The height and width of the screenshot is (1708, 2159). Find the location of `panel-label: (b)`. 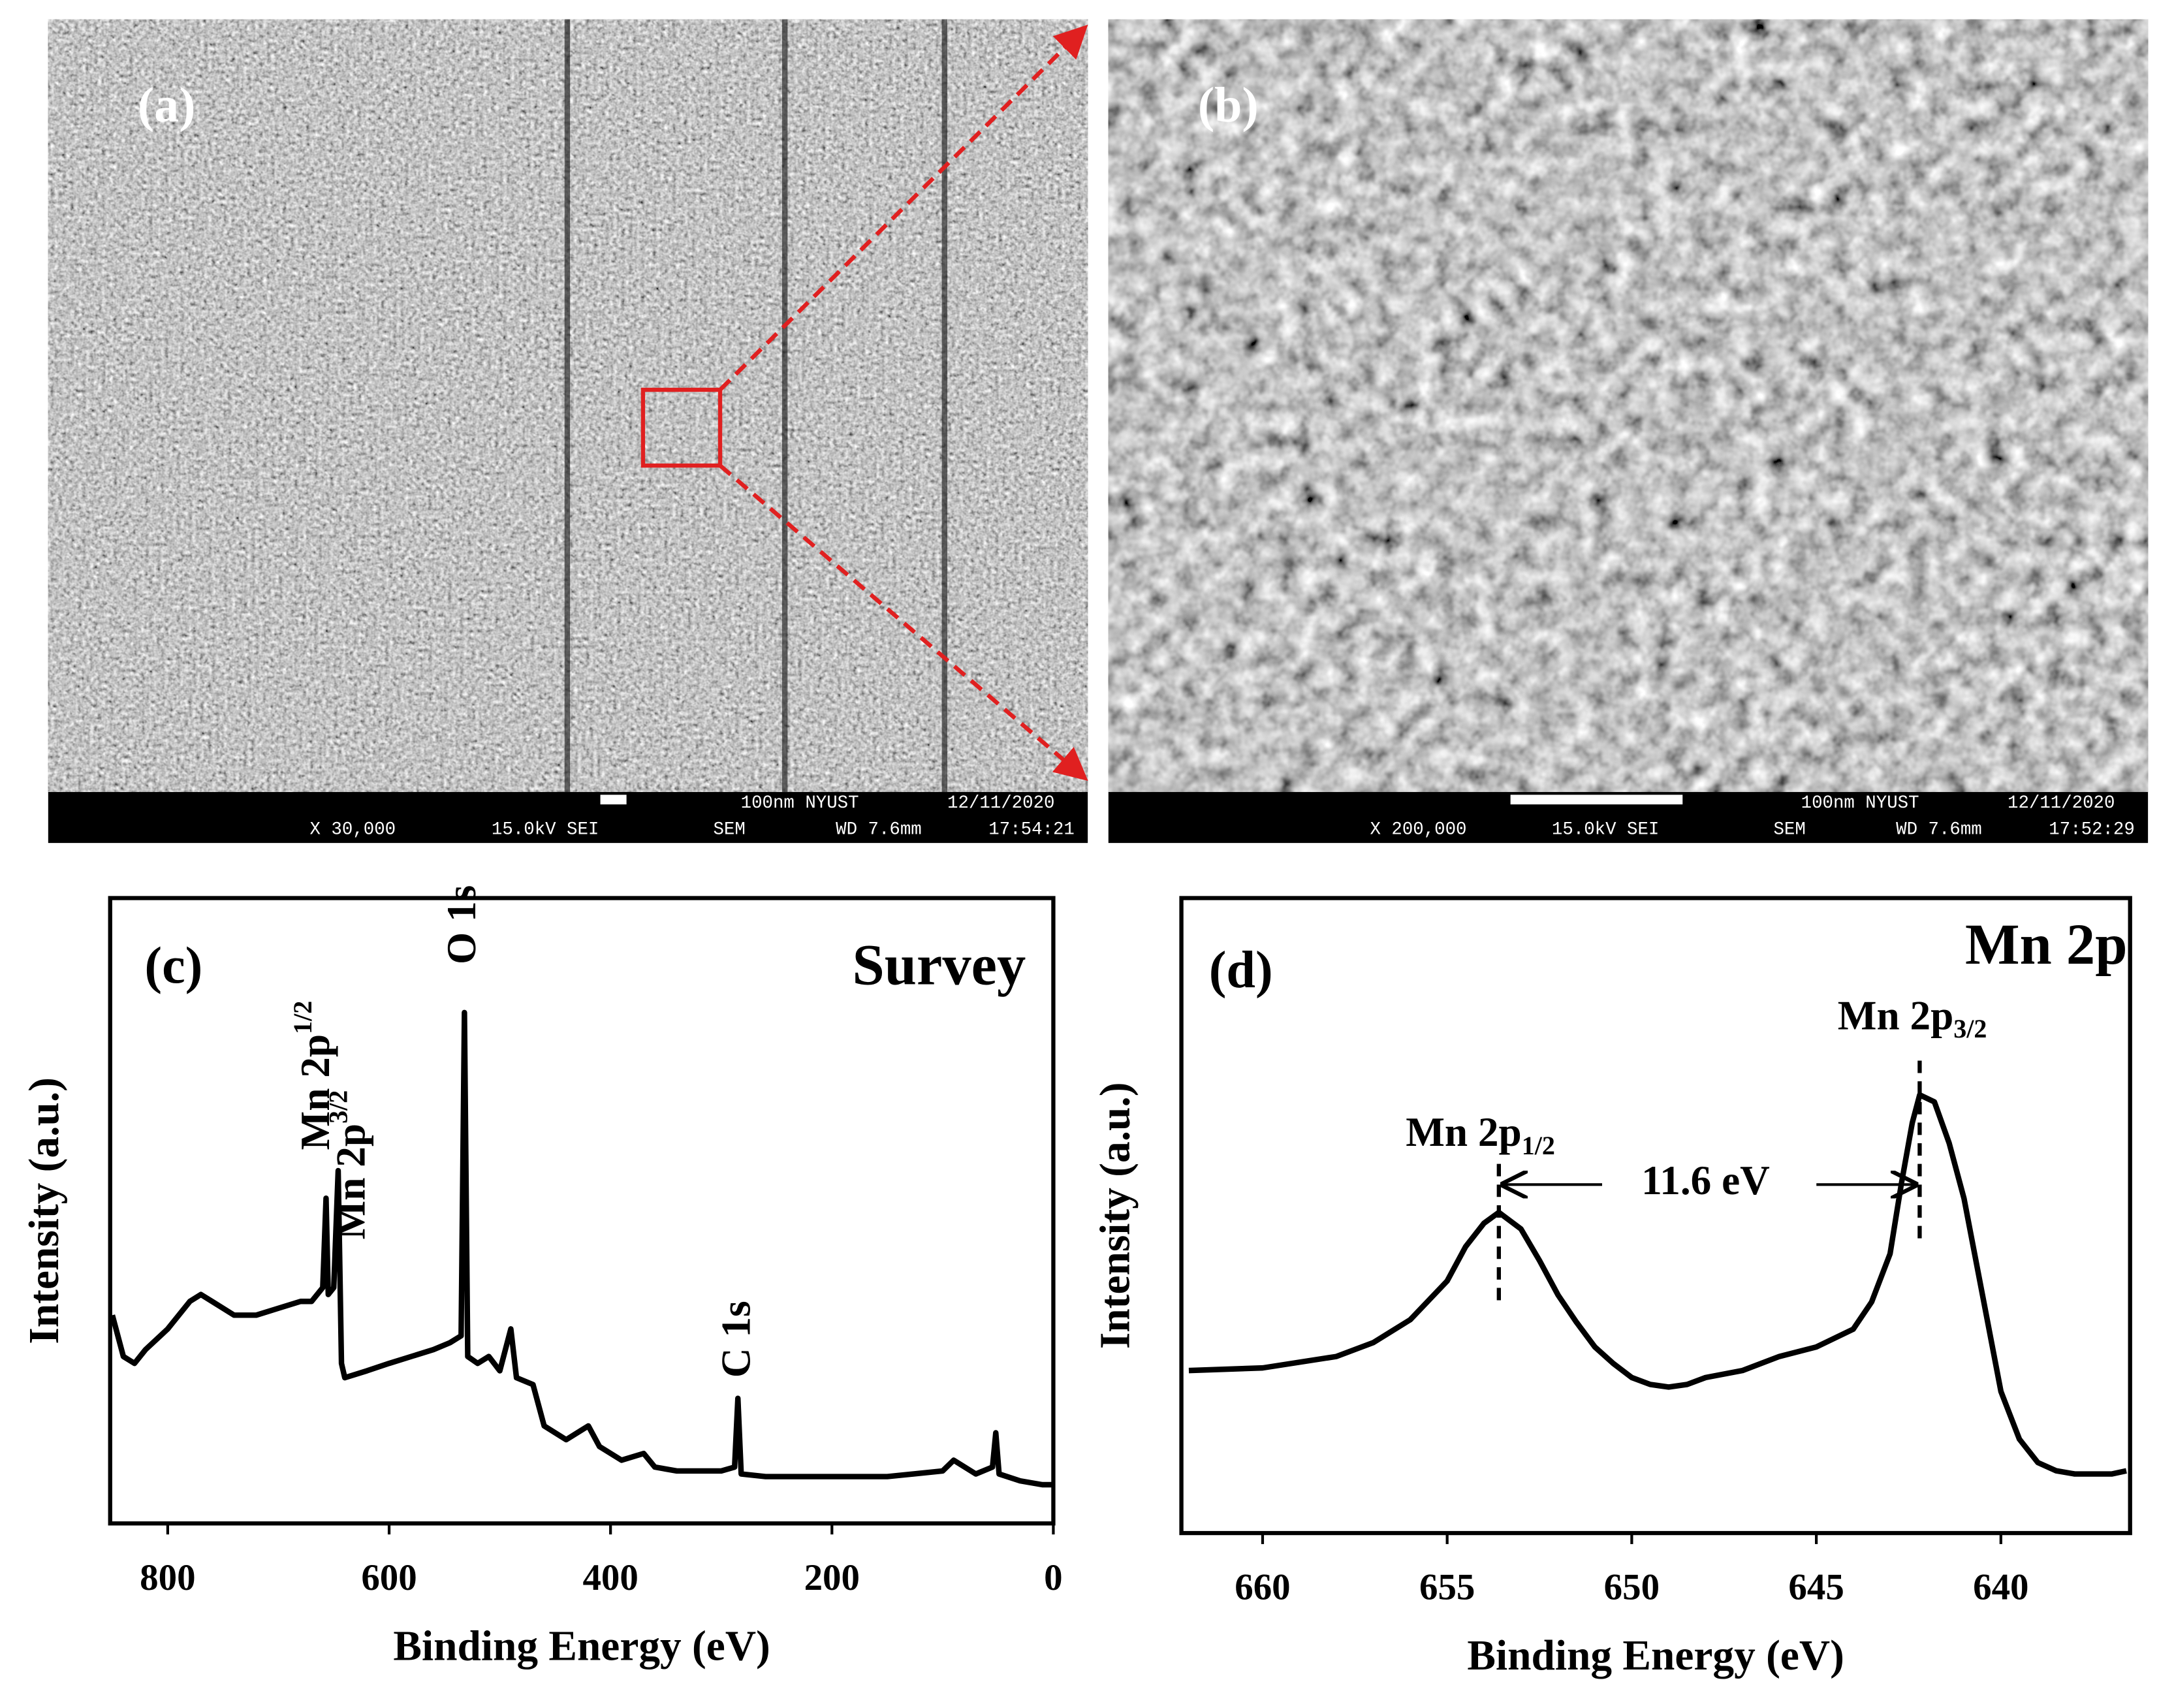

panel-label: (b) is located at coordinates (1228, 105).